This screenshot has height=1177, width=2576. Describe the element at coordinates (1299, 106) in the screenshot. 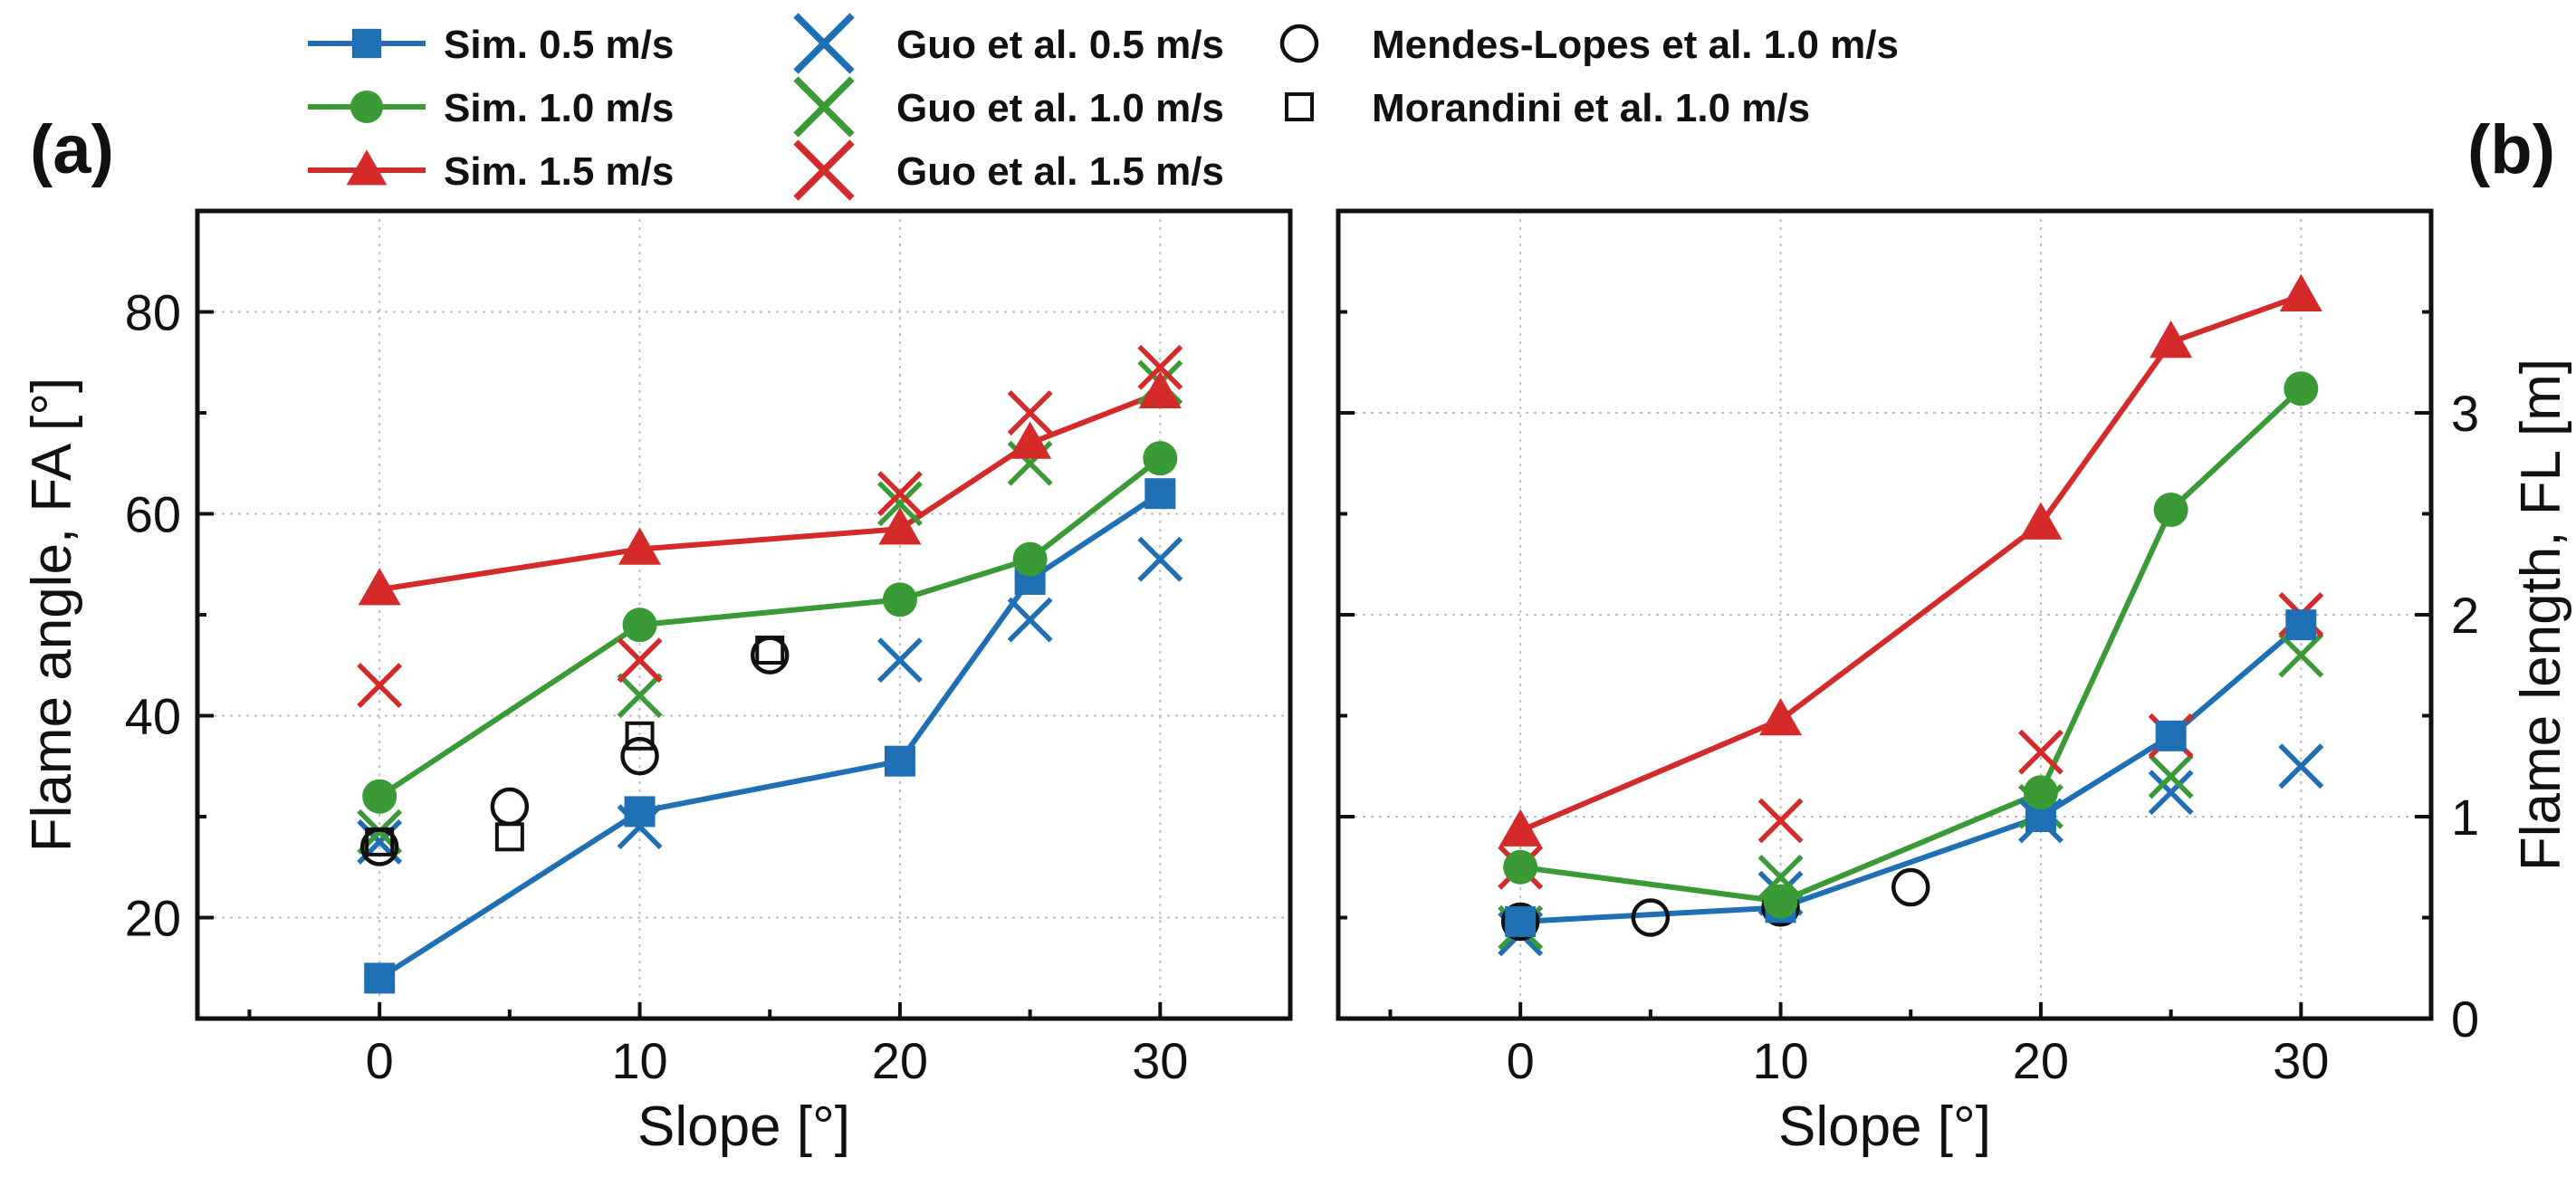

I see `legend-marker-morandini-et-al-1-0-m-s` at that location.